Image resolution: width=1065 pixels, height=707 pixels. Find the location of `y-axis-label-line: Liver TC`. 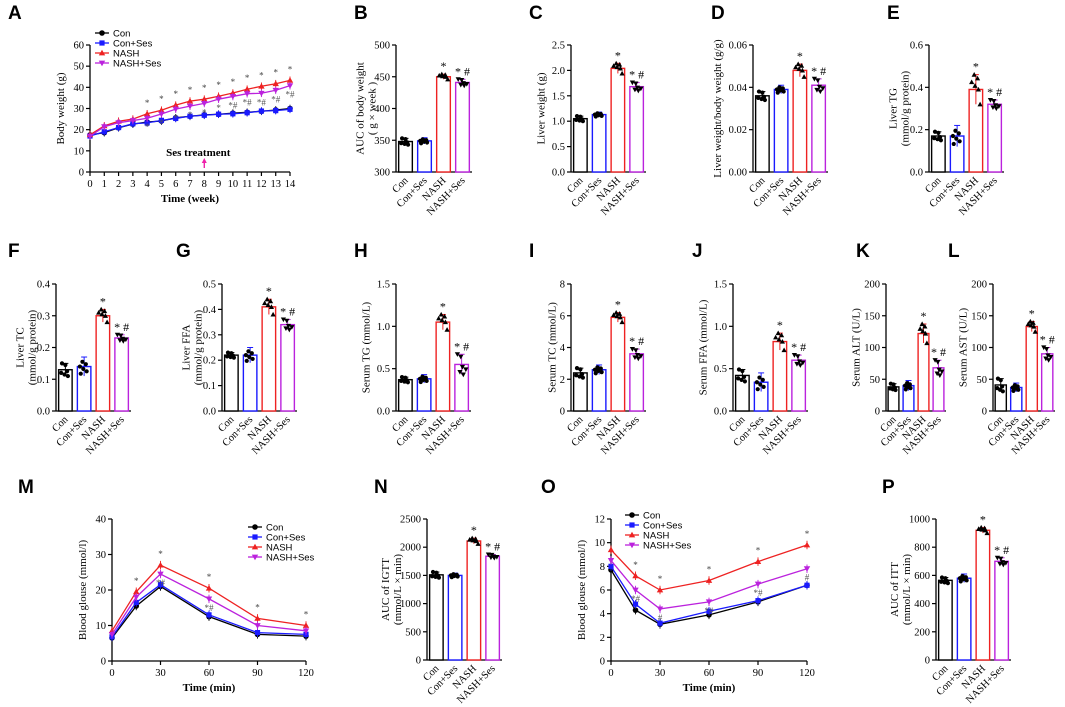

y-axis-label-line: Liver TC is located at coordinates (21, 347).